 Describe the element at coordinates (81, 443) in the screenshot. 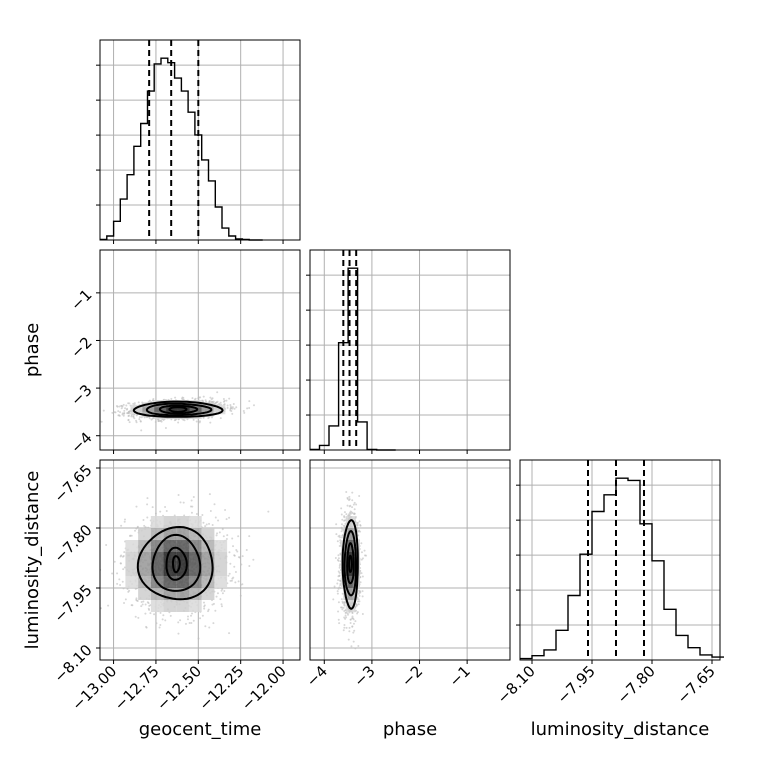

I see `y-tick-label: −4` at that location.